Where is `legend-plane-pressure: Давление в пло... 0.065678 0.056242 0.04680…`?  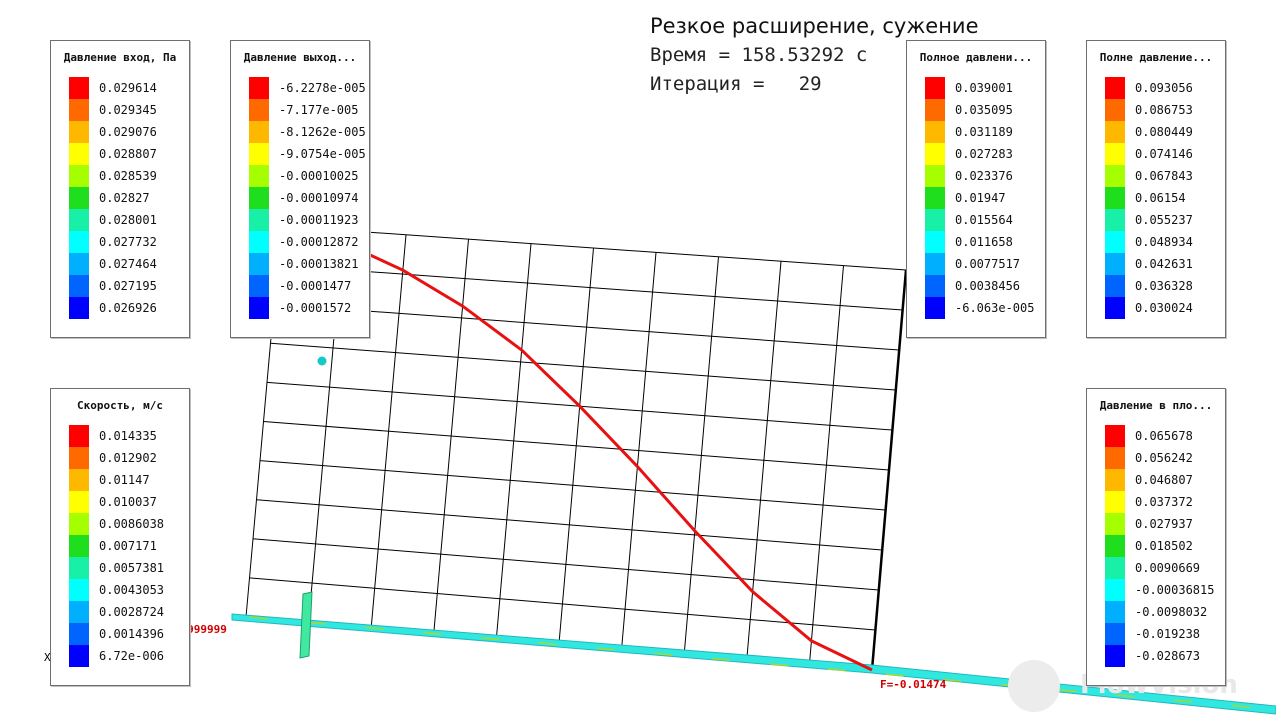 legend-plane-pressure: Давление в пло... 0.065678 0.056242 0.04680… is located at coordinates (1156, 537).